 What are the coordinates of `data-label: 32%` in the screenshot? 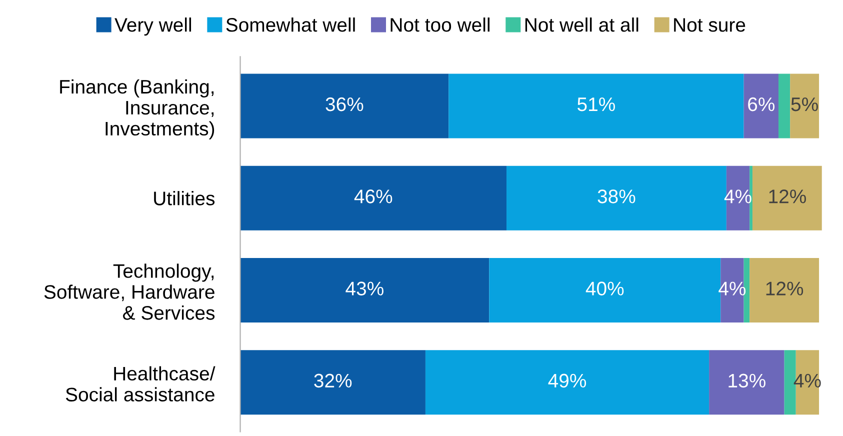 It's located at (333, 381).